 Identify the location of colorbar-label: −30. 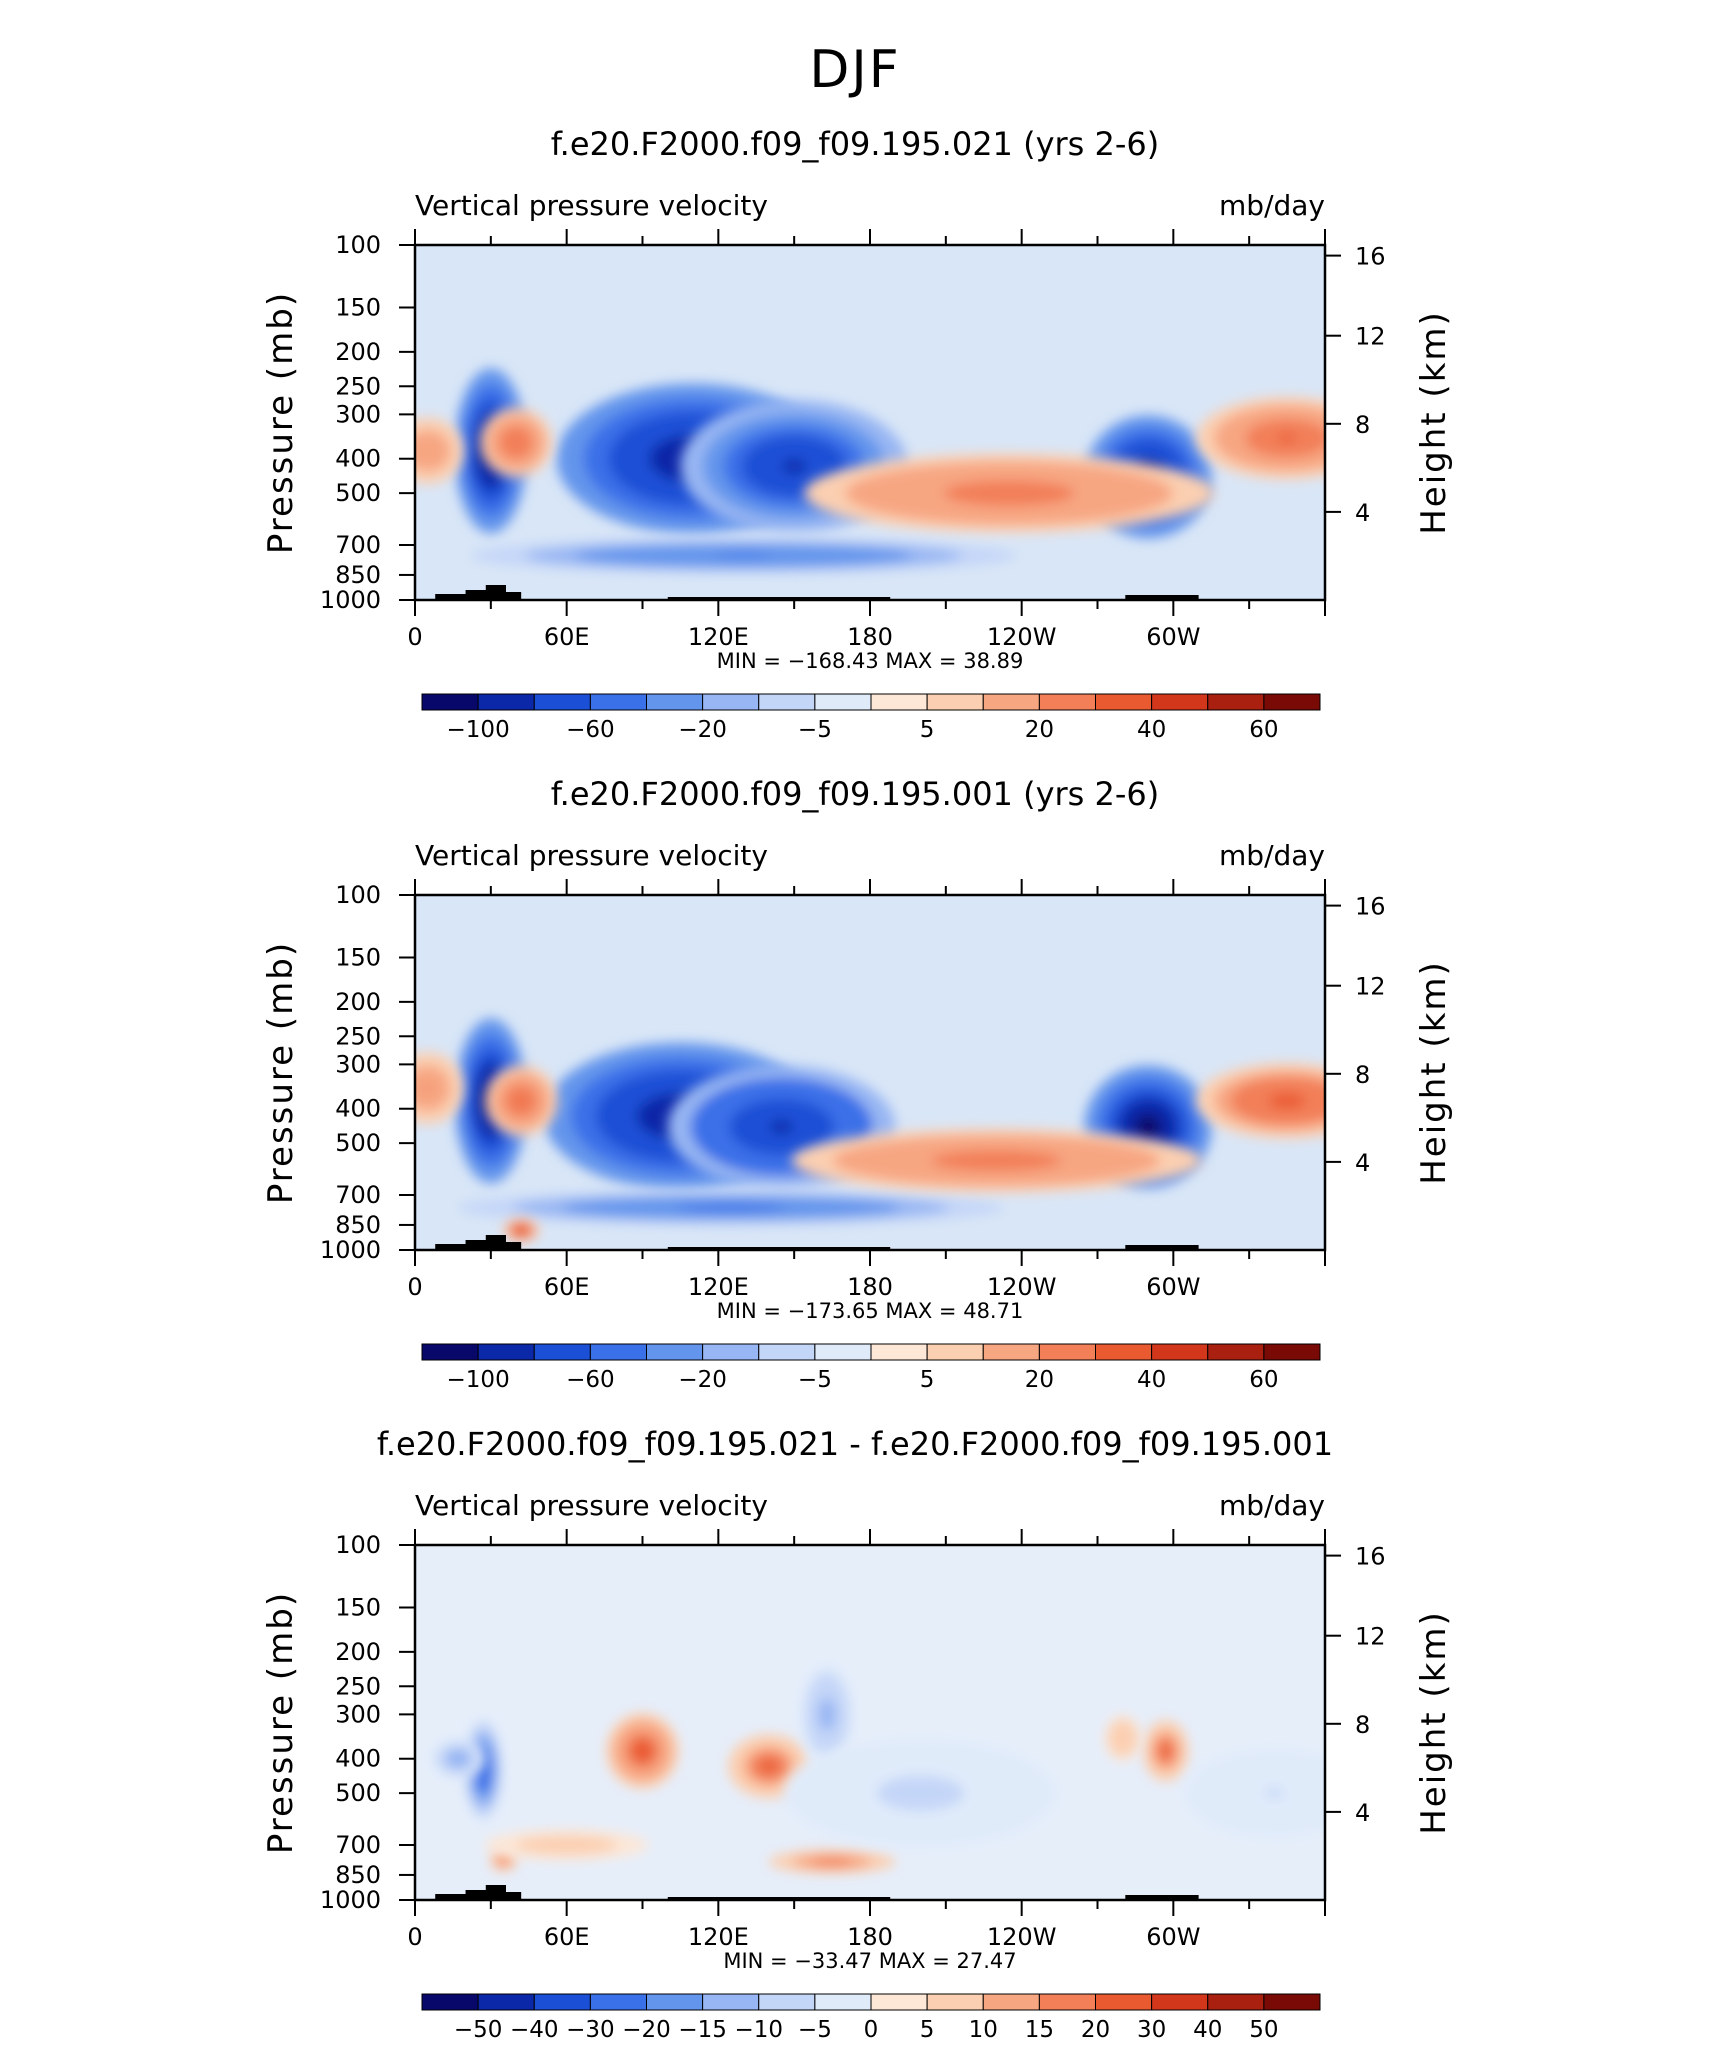
(590, 2030).